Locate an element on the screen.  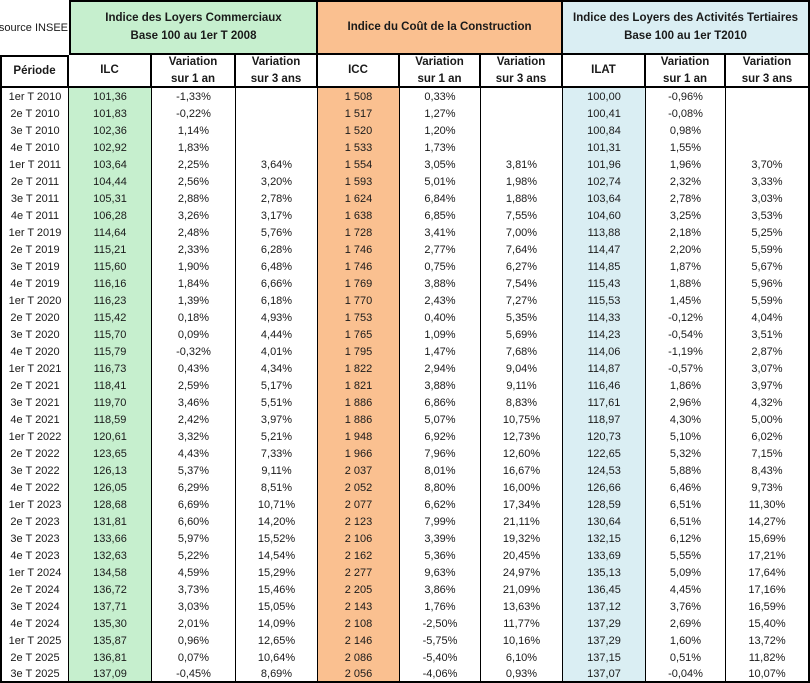
table-cell: 118,59 is located at coordinates (110, 419).